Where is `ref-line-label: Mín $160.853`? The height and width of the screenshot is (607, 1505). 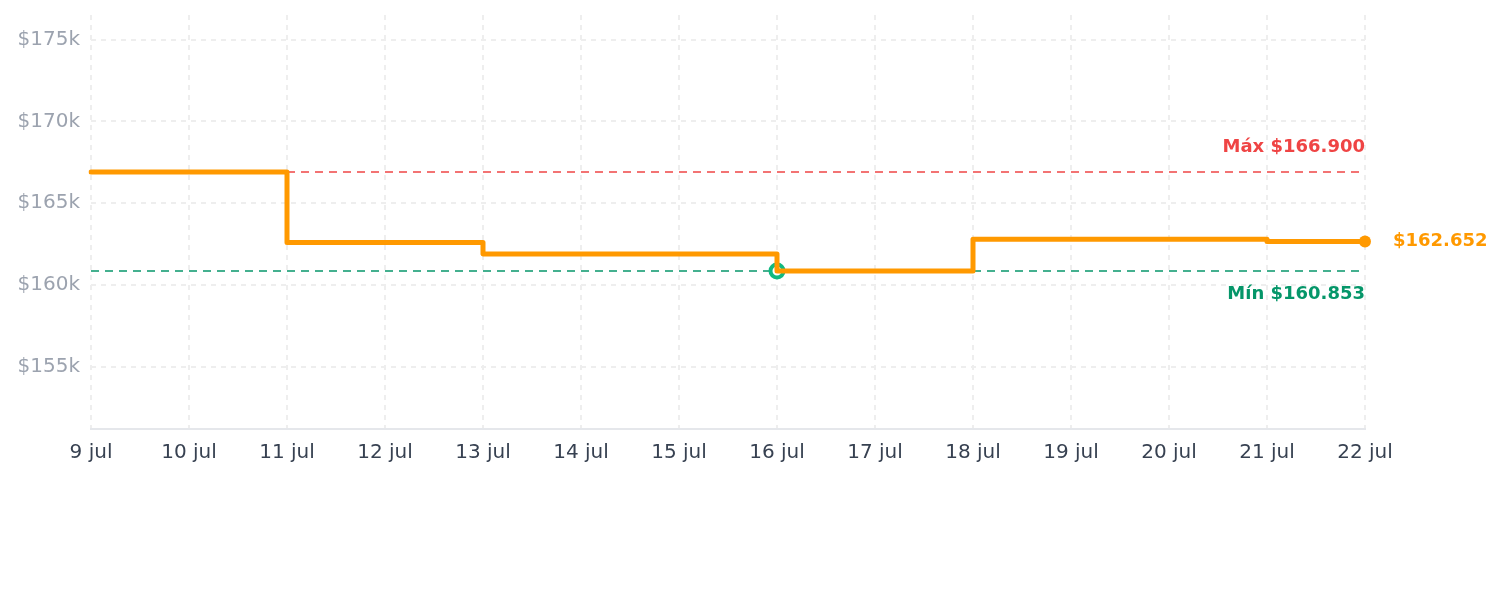 ref-line-label: Mín $160.853 is located at coordinates (1296, 292).